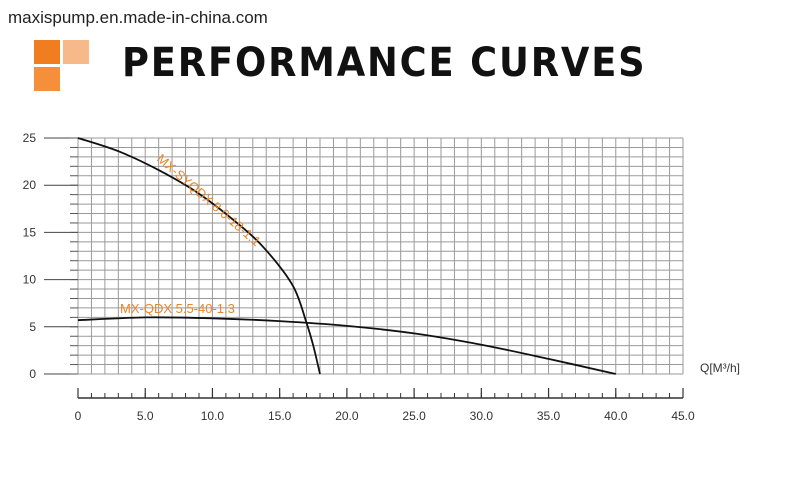 This screenshot has width=800, height=494. I want to click on logo-square-dark, so click(47, 52).